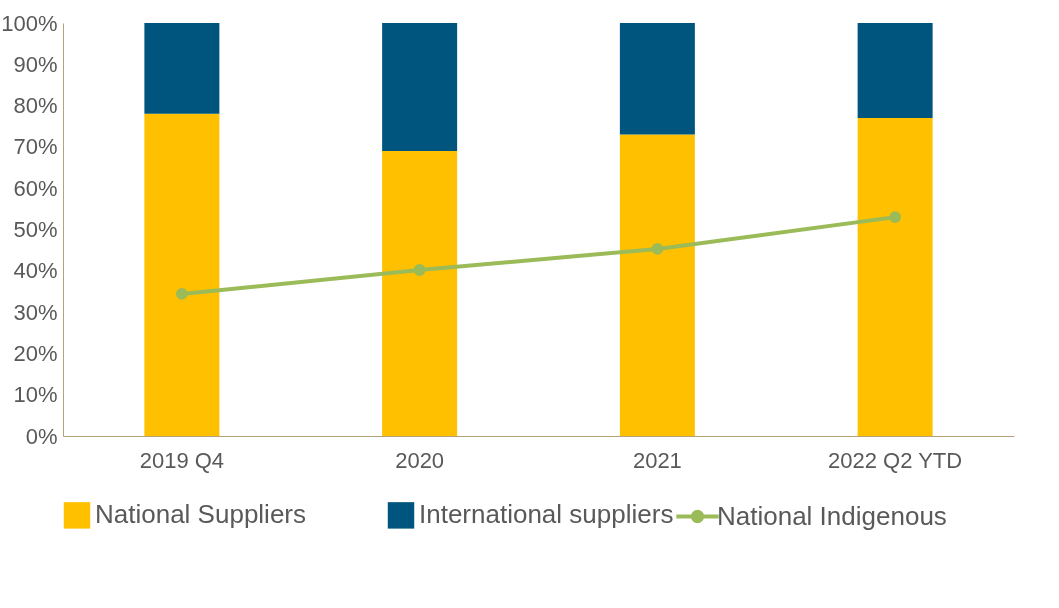  What do you see at coordinates (35, 271) in the screenshot?
I see `y-tick-label: 40%` at bounding box center [35, 271].